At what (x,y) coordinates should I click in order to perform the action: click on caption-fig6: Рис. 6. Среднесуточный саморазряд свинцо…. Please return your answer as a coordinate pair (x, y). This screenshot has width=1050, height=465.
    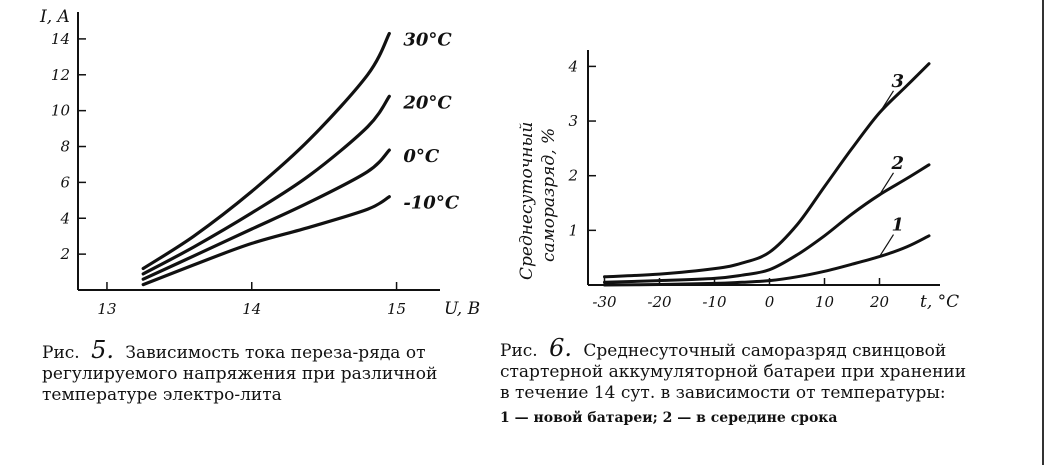
    Looking at the image, I should click on (740, 382).